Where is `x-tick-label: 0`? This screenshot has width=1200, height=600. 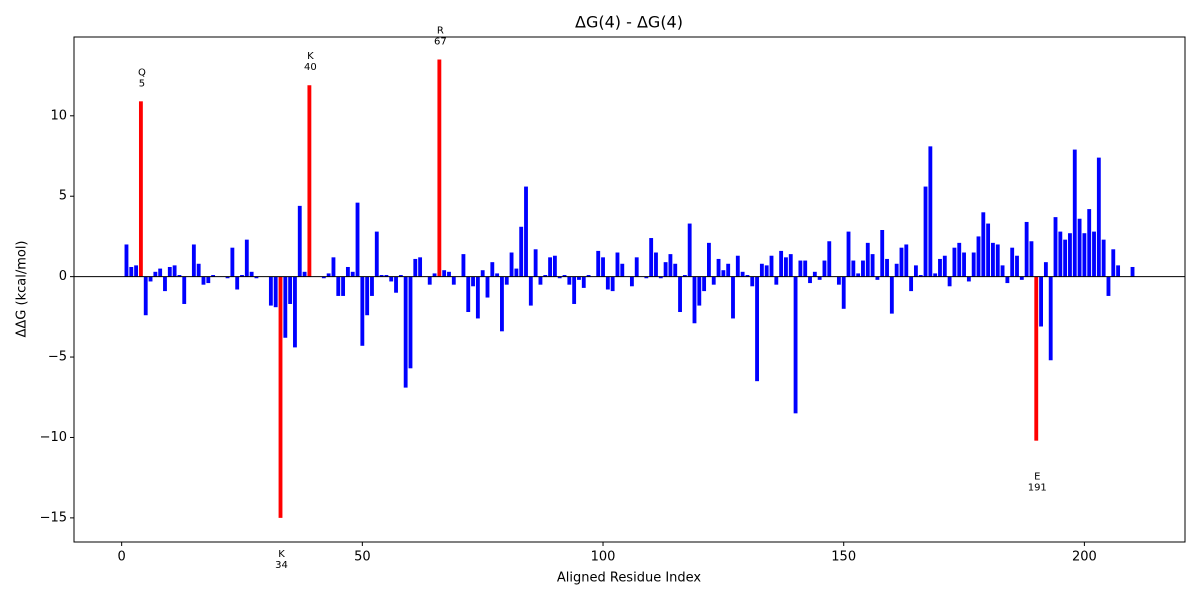
x-tick-label: 0 is located at coordinates (122, 557).